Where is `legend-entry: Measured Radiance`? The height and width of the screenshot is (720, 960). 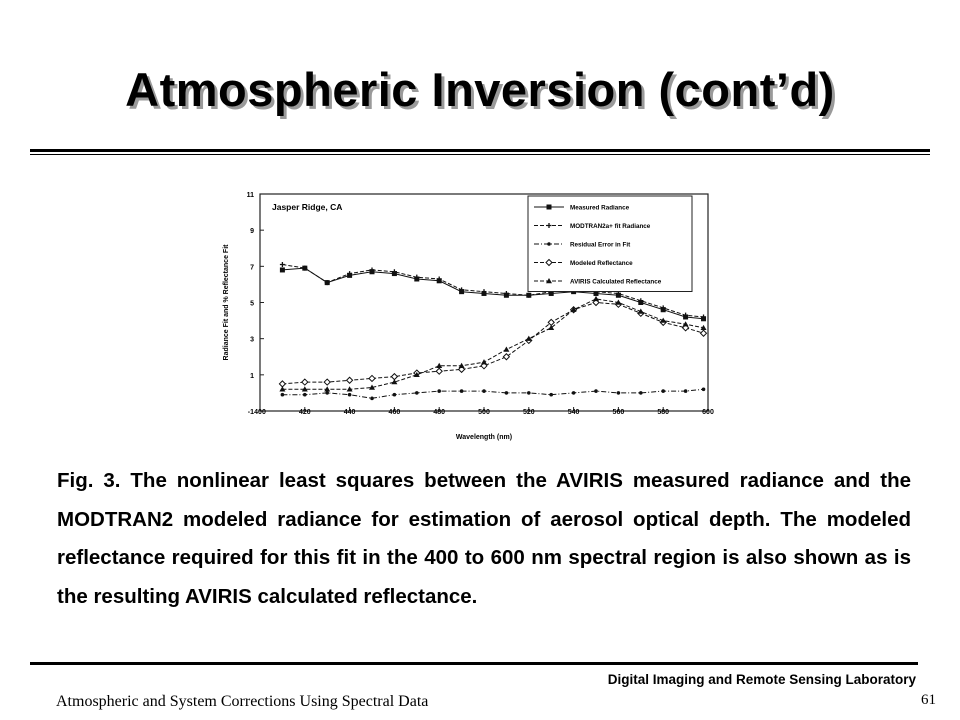 legend-entry: Measured Radiance is located at coordinates (582, 208).